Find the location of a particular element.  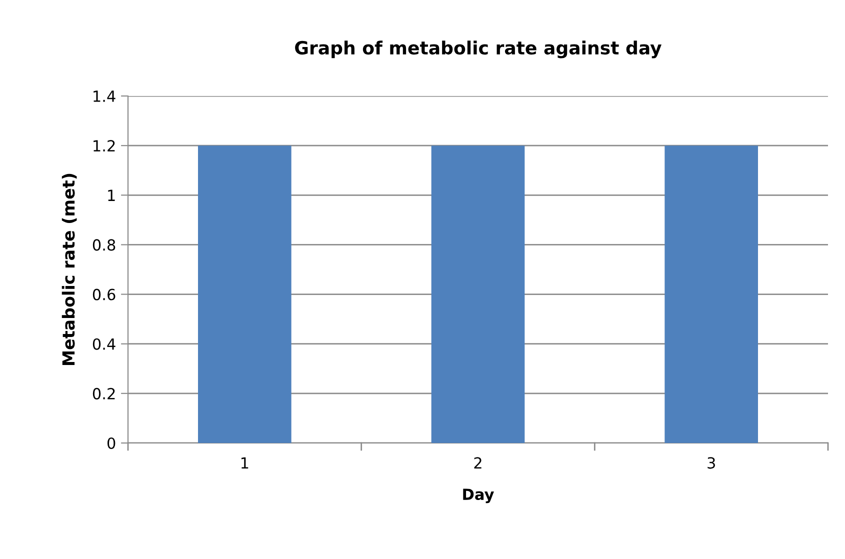

y-tick-label: 0.4 is located at coordinates (104, 344).